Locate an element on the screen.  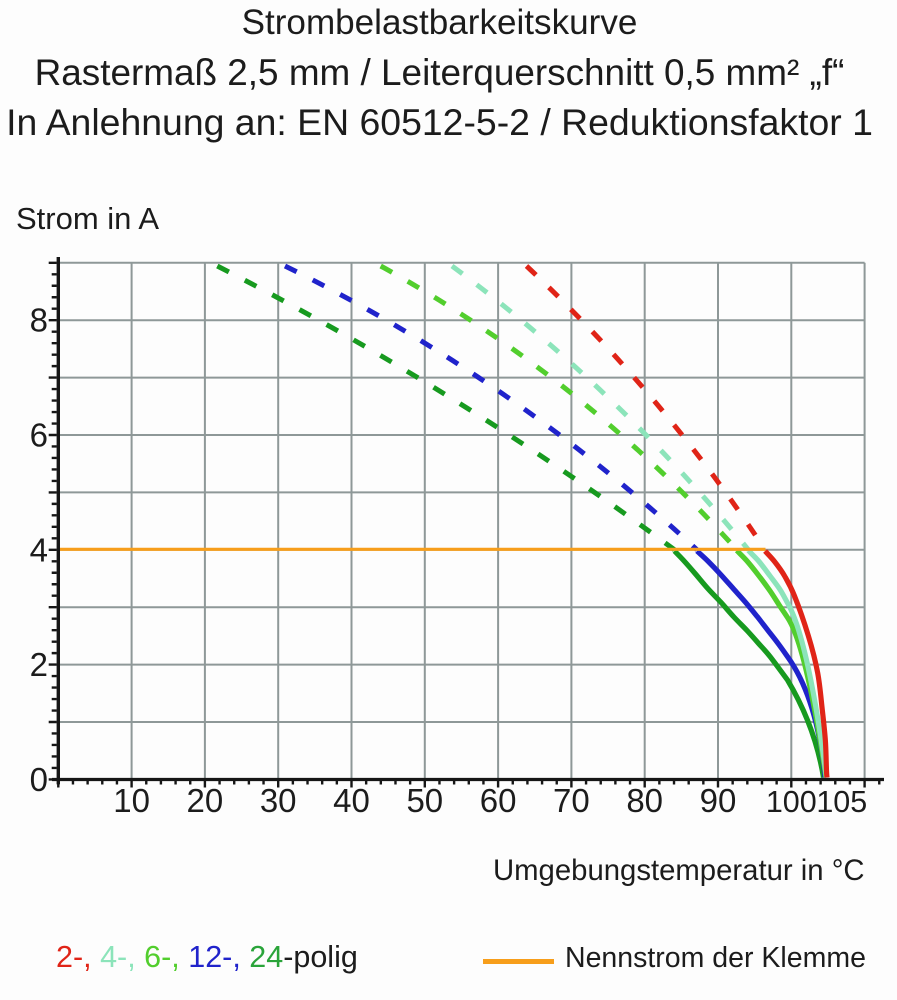
svg-text: 2 is located at coordinates (39, 664).